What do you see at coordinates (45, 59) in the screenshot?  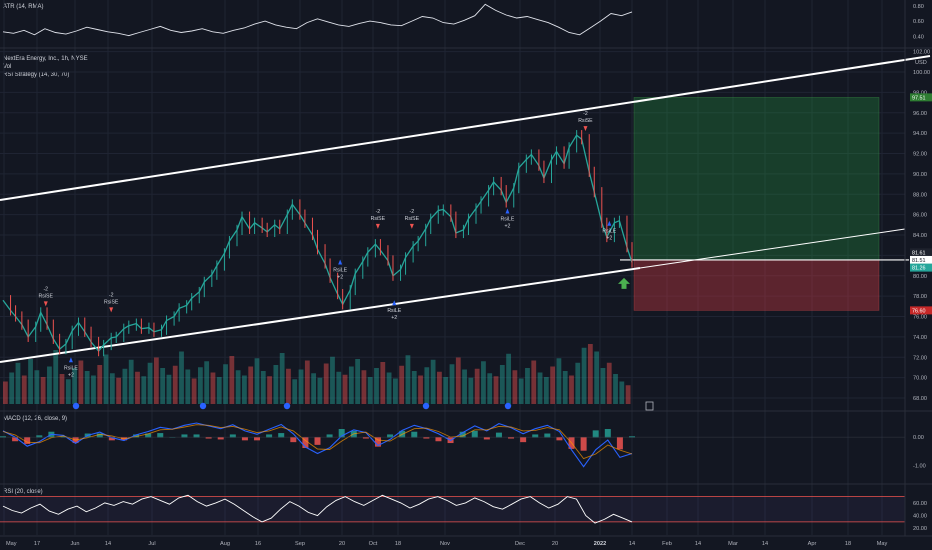 I see `symbol-title: NextEra Energy, Inc., 1h, NYSE` at bounding box center [45, 59].